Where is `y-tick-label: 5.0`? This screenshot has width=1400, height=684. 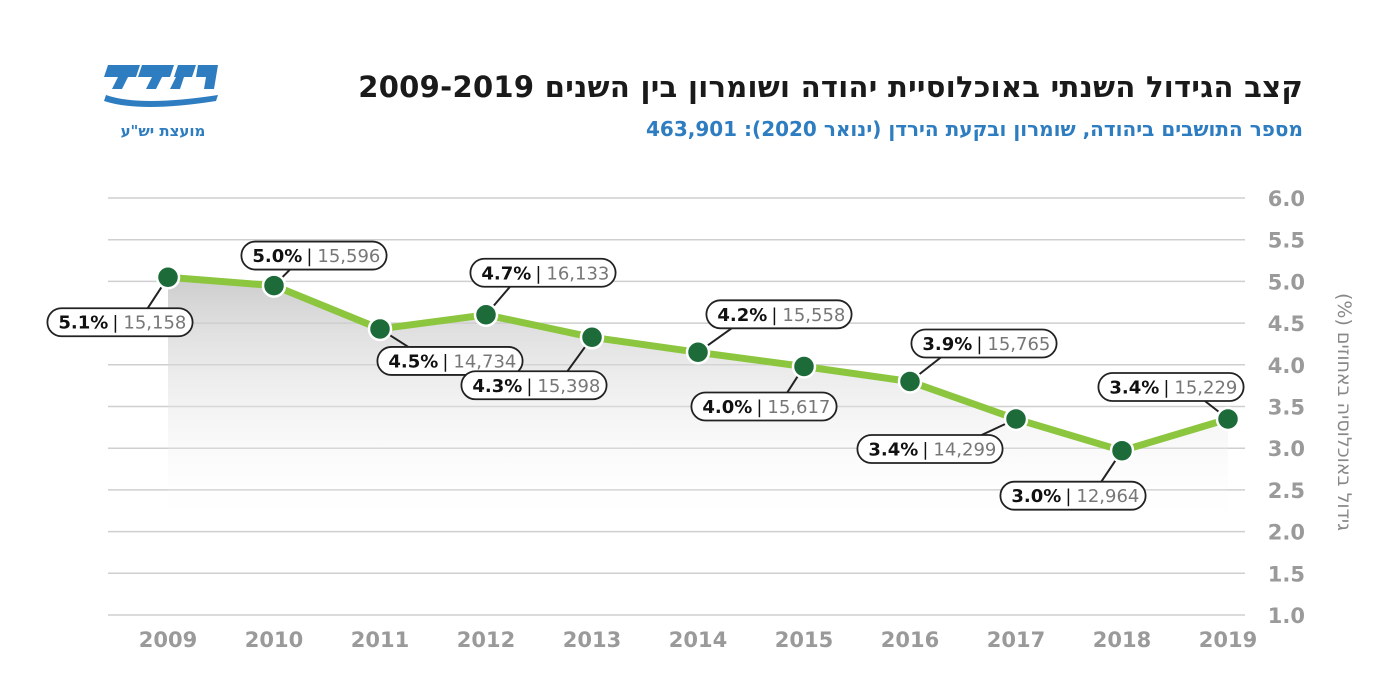
y-tick-label: 5.0 is located at coordinates (1286, 282).